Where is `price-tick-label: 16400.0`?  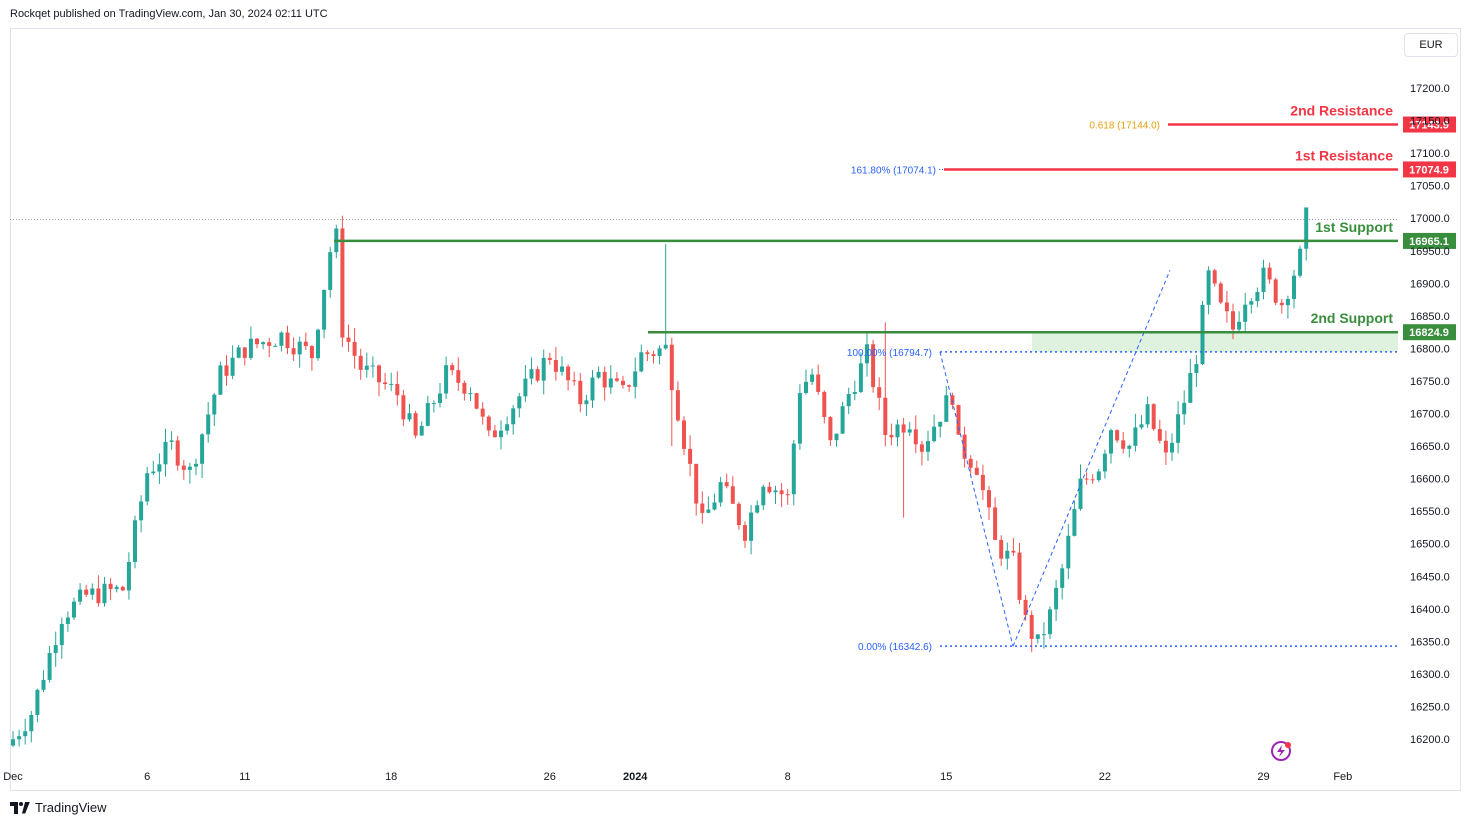 price-tick-label: 16400.0 is located at coordinates (1430, 610).